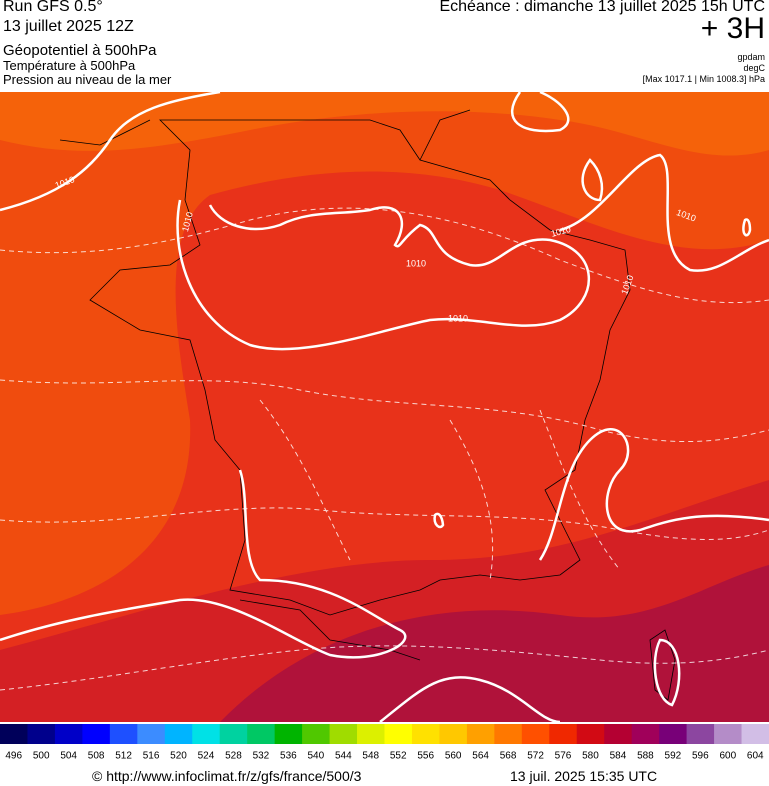  What do you see at coordinates (673, 756) in the screenshot?
I see `colorbar-label: 592` at bounding box center [673, 756].